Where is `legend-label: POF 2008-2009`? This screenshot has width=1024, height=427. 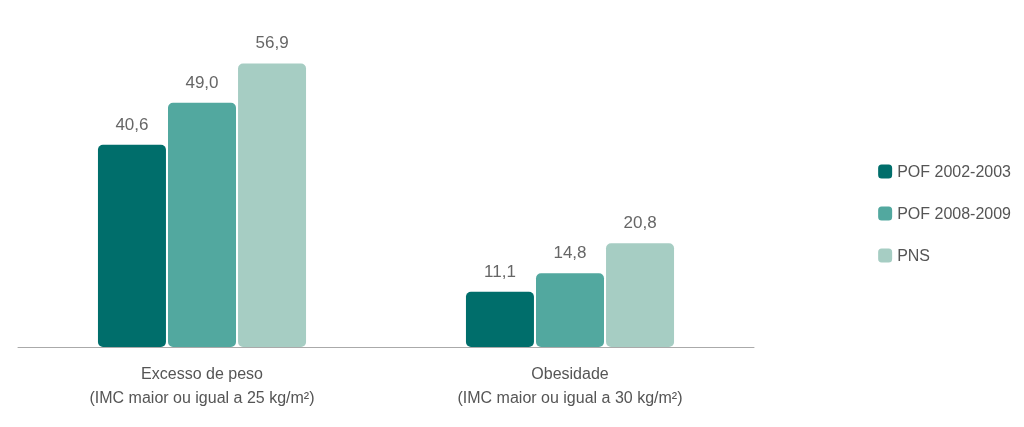
legend-label: POF 2008-2009 is located at coordinates (954, 213).